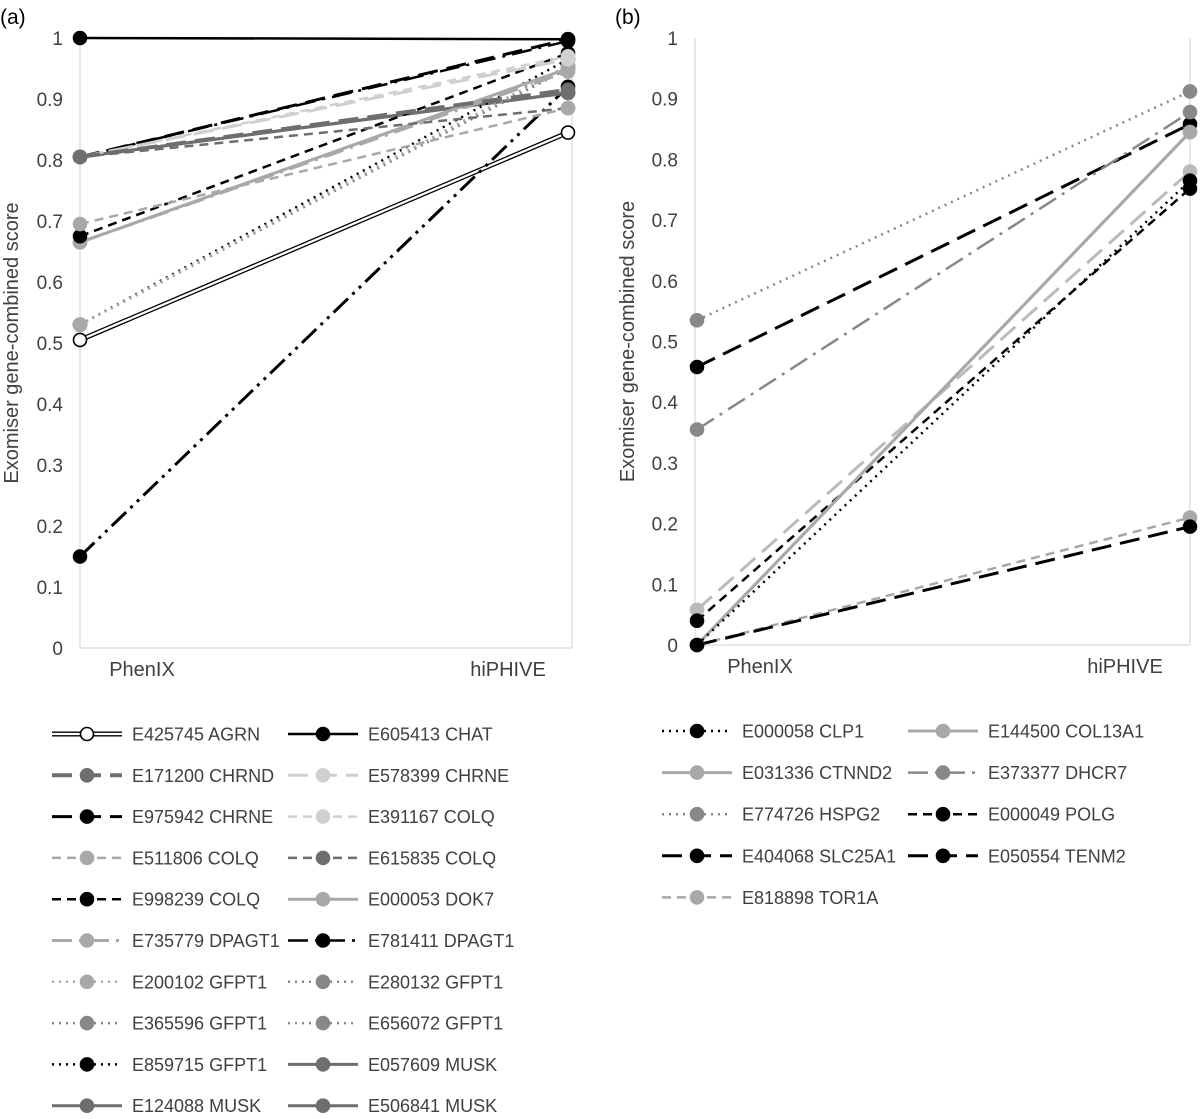  I want to click on legend-item: E124088 MUSK, so click(156, 1106).